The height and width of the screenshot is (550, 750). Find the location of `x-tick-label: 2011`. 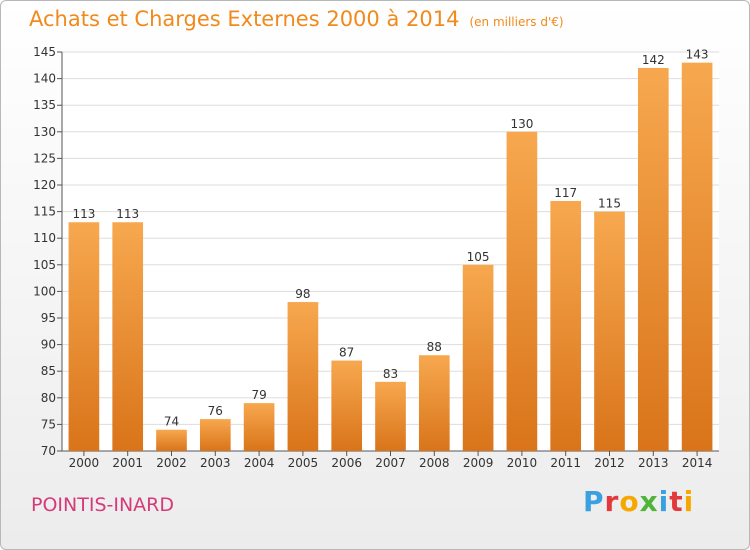

x-tick-label: 2011 is located at coordinates (565, 463).